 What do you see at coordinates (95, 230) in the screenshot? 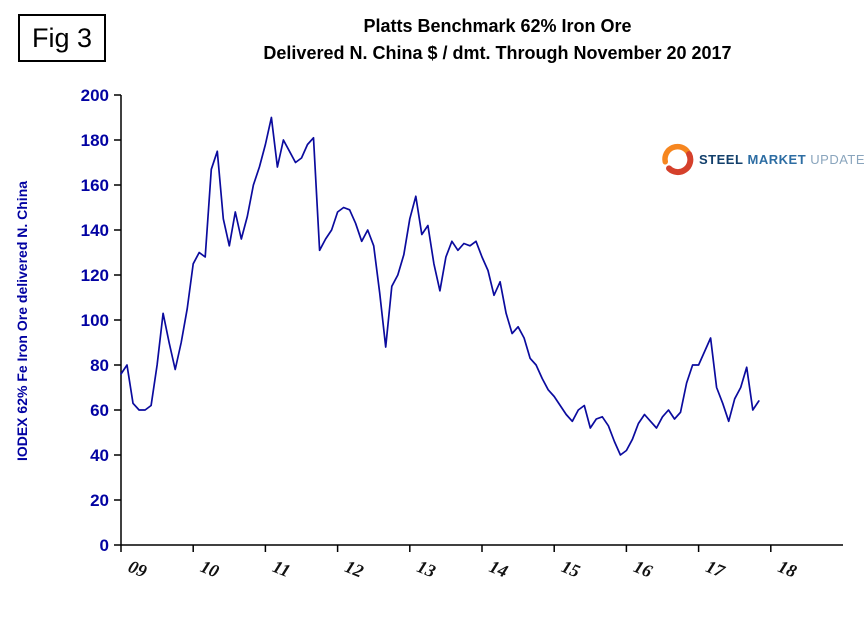
I see `y-axis-tick-label: 140` at bounding box center [95, 230].